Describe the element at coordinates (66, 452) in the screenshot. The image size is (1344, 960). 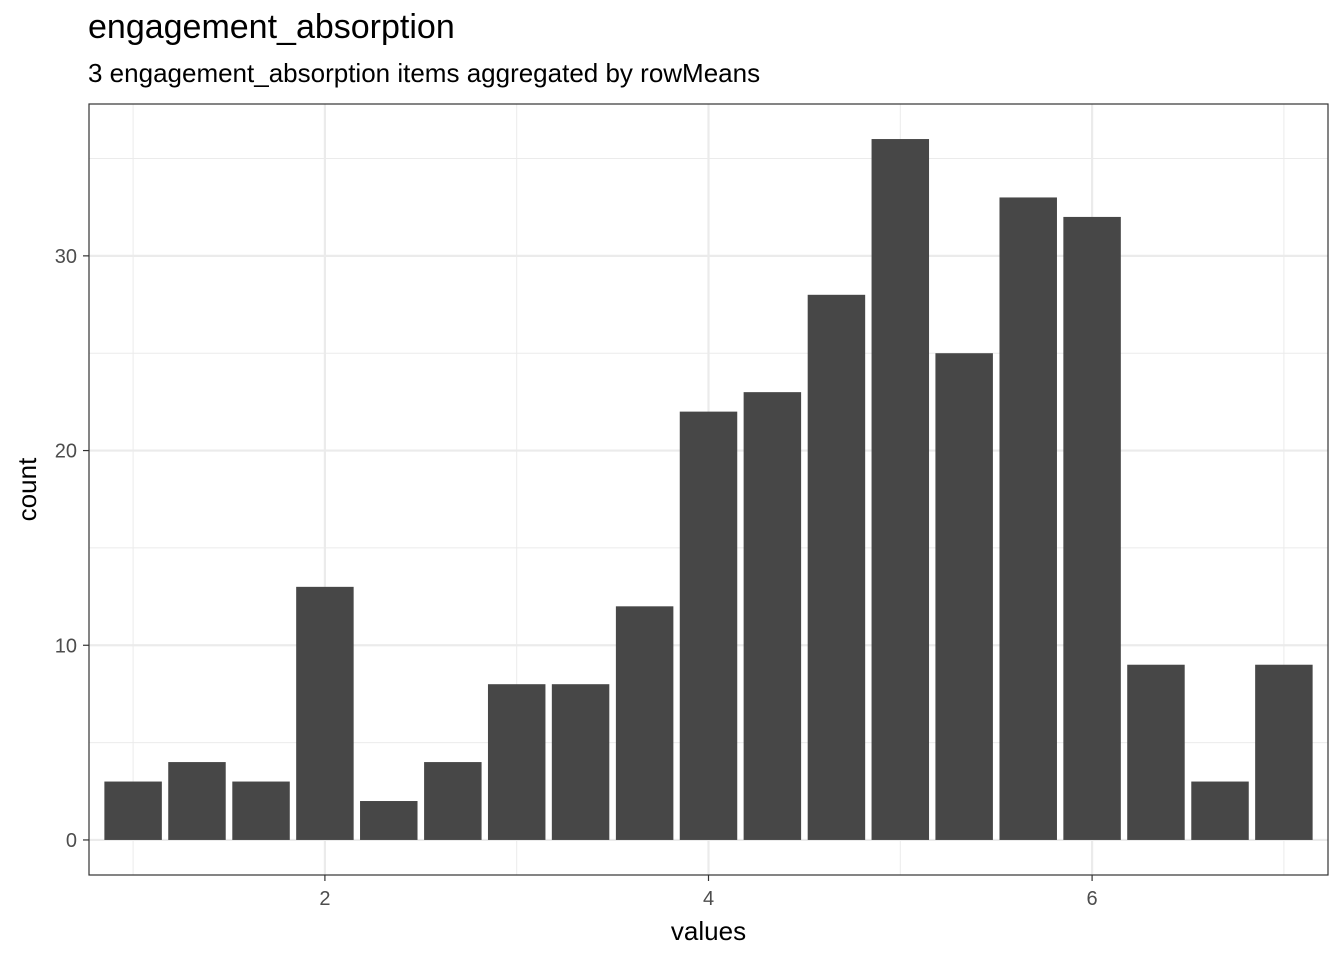
I see `y-tick-label: 20` at that location.